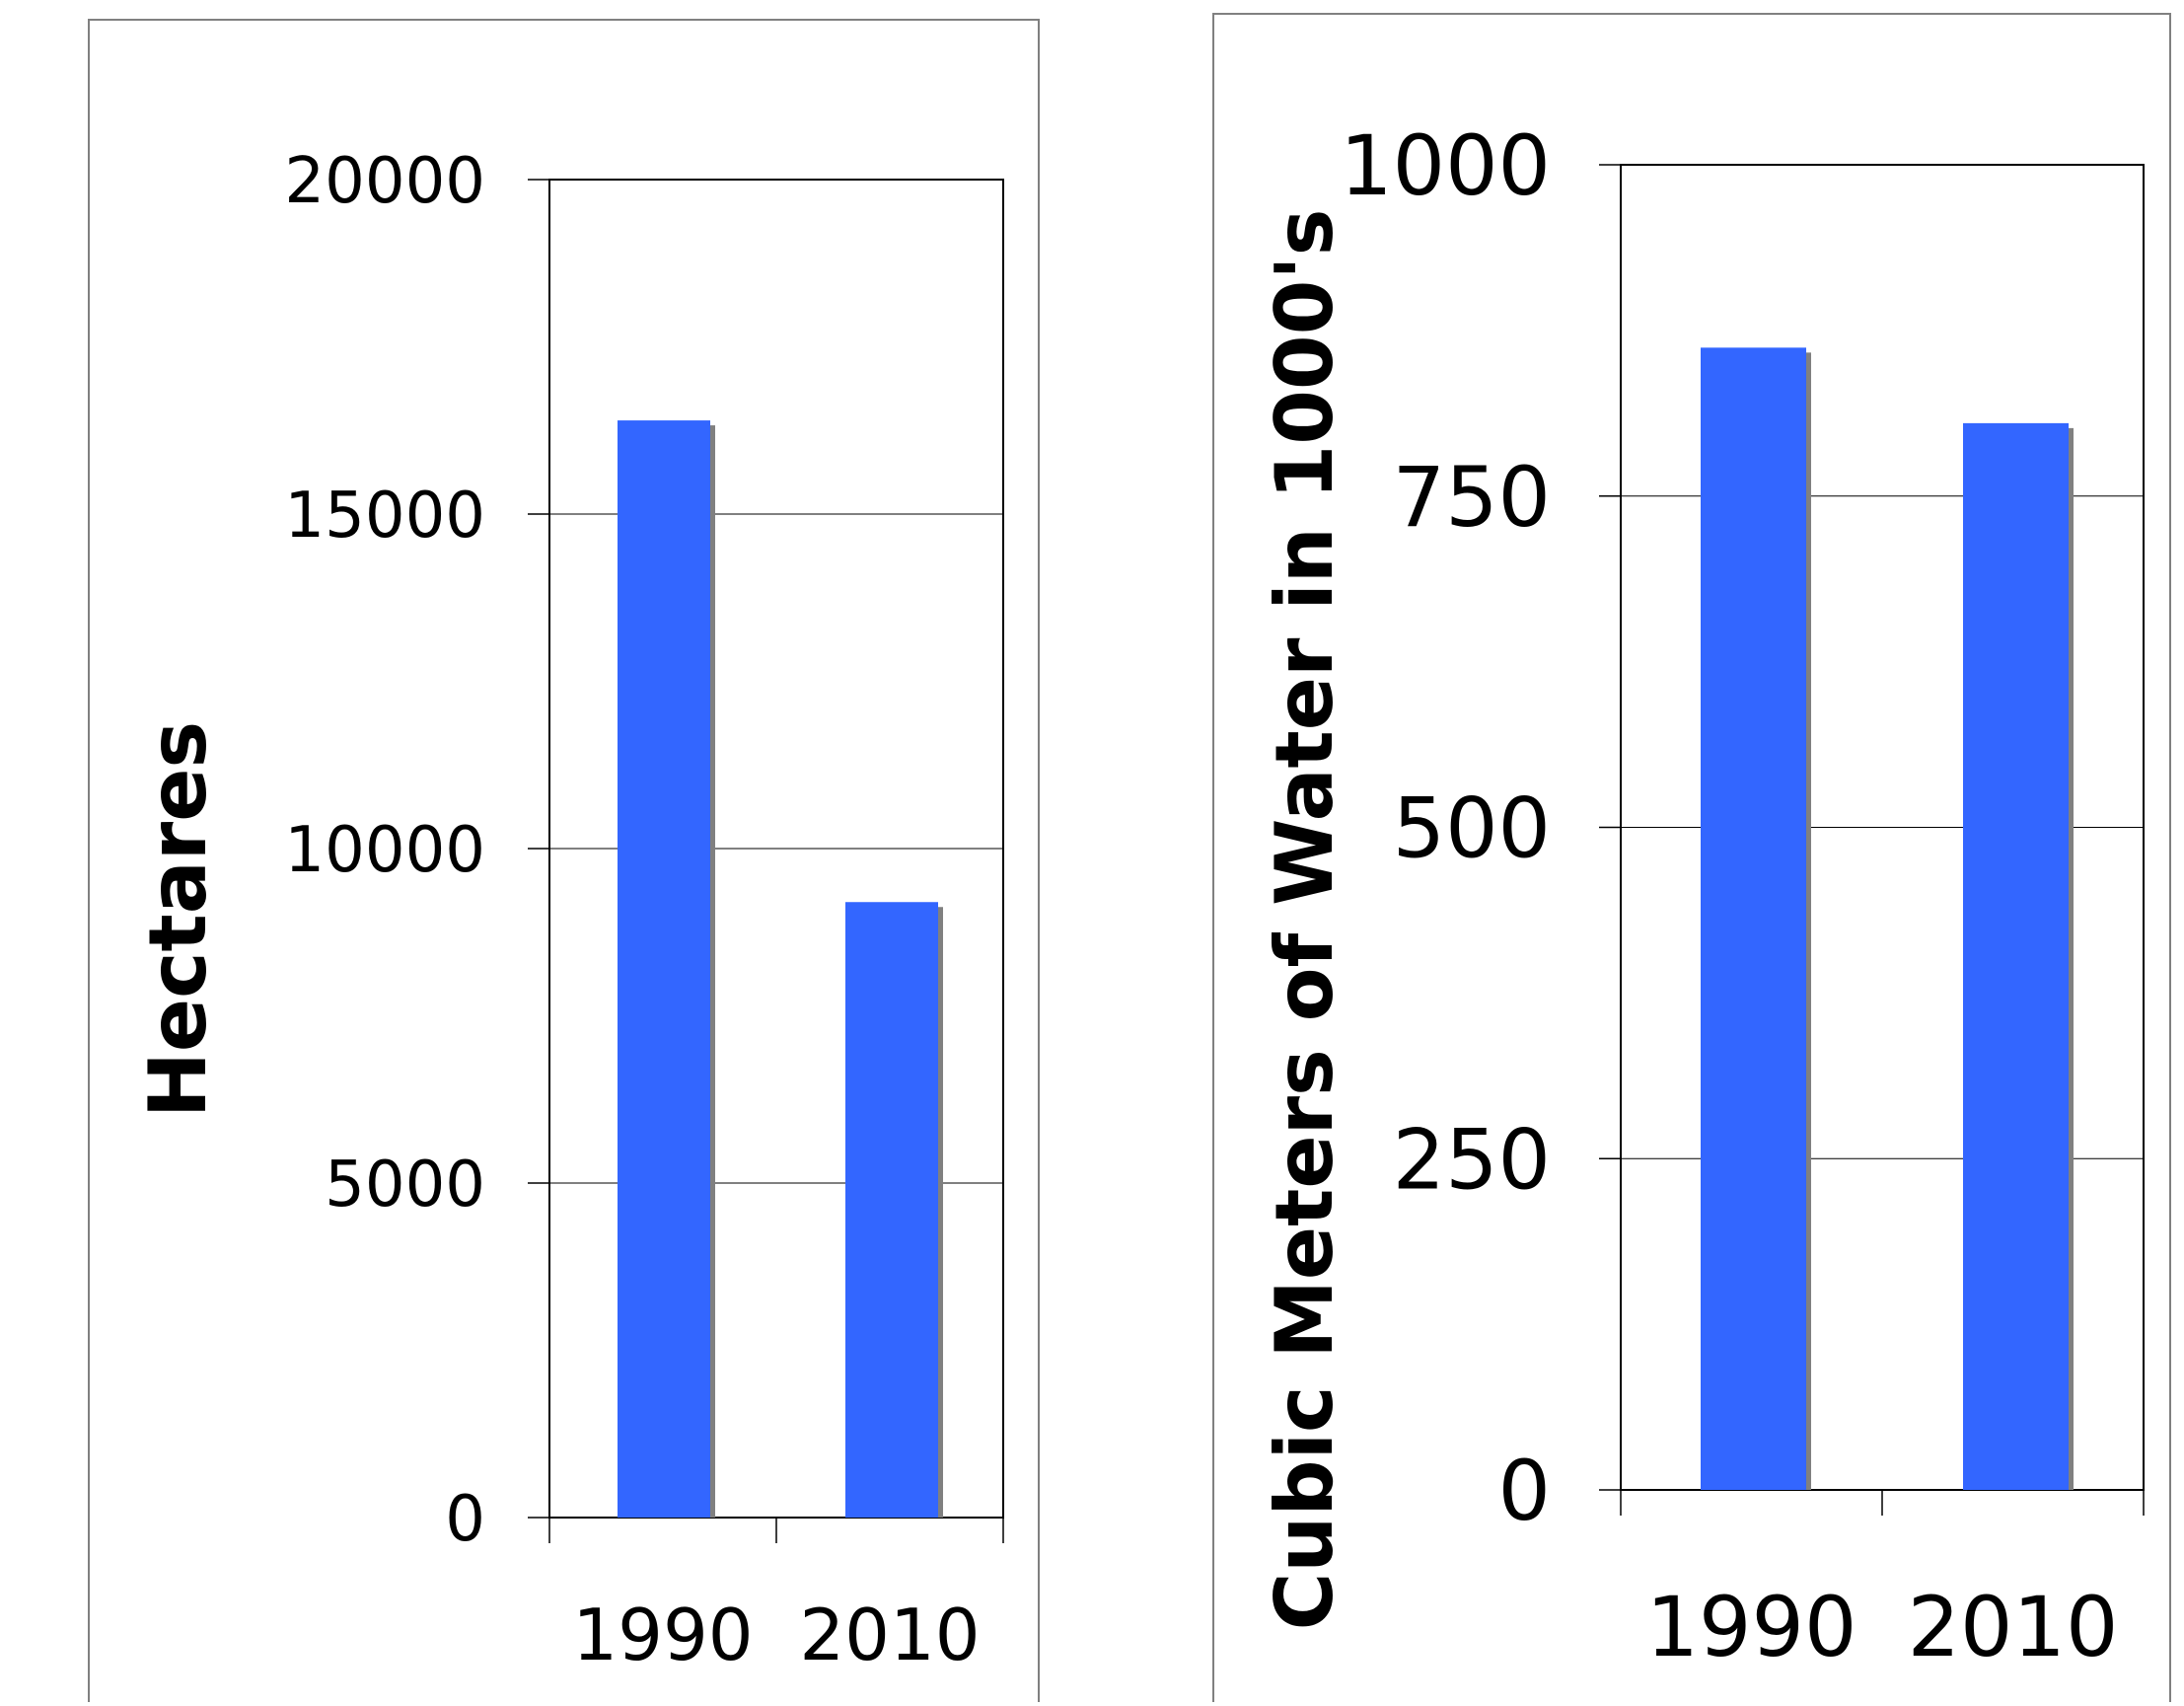 The height and width of the screenshot is (1706, 2184). Describe the element at coordinates (1472, 828) in the screenshot. I see `chart-2-y-tick-label: 500` at that location.